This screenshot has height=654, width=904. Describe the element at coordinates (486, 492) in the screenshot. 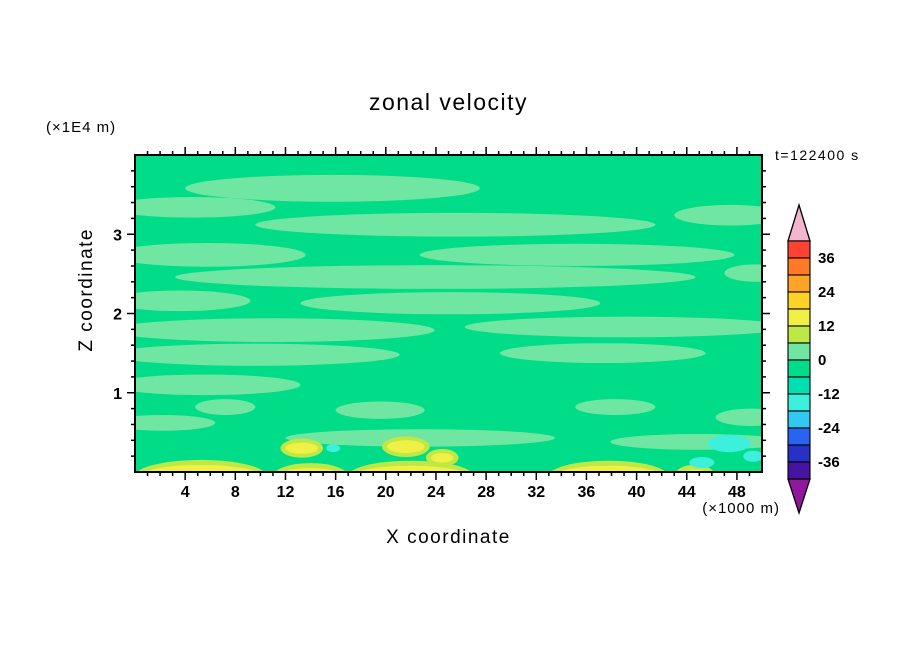

I see `x-tick-label: 28` at that location.